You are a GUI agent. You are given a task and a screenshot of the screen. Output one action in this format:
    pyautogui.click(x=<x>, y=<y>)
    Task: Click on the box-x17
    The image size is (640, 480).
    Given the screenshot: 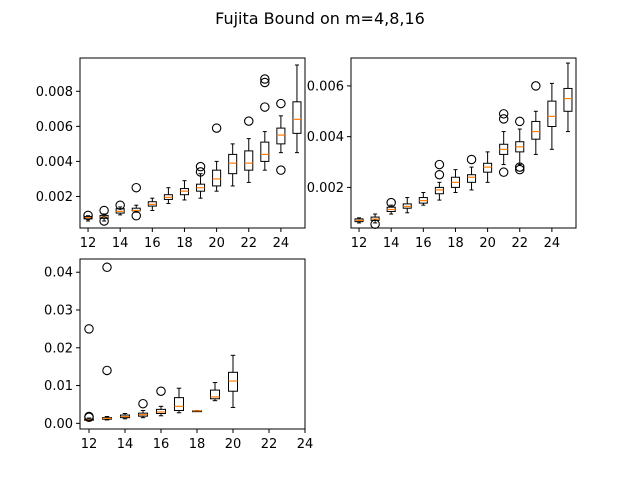 What is the action you would take?
    pyautogui.click(x=439, y=180)
    